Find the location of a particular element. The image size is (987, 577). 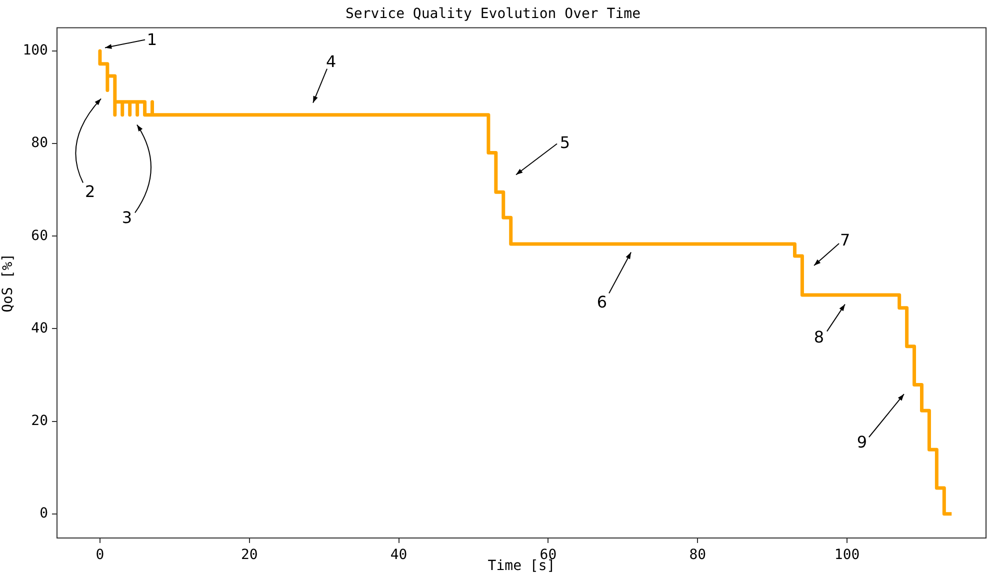

y-tick-label: 60 is located at coordinates (39, 236).